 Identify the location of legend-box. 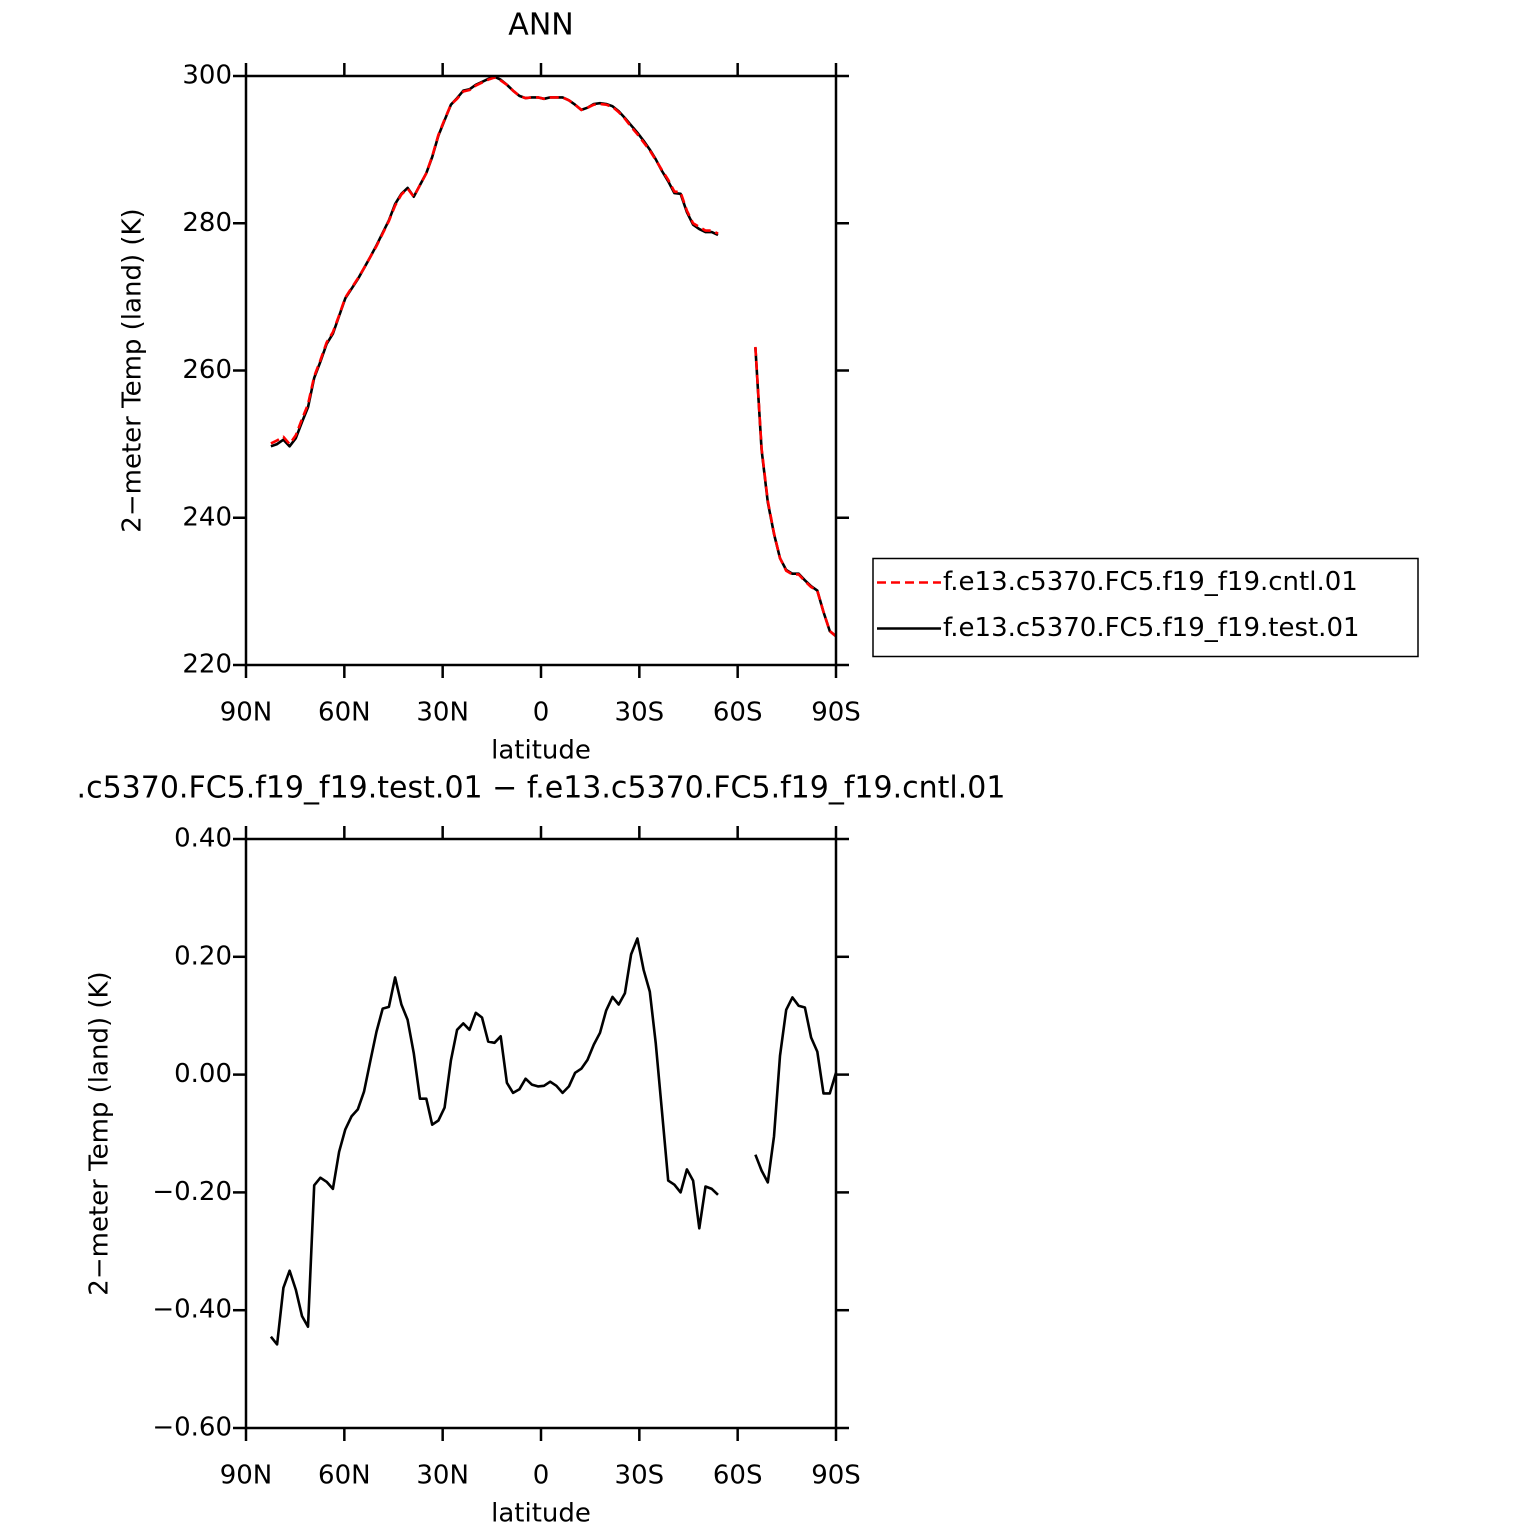
(1145, 607).